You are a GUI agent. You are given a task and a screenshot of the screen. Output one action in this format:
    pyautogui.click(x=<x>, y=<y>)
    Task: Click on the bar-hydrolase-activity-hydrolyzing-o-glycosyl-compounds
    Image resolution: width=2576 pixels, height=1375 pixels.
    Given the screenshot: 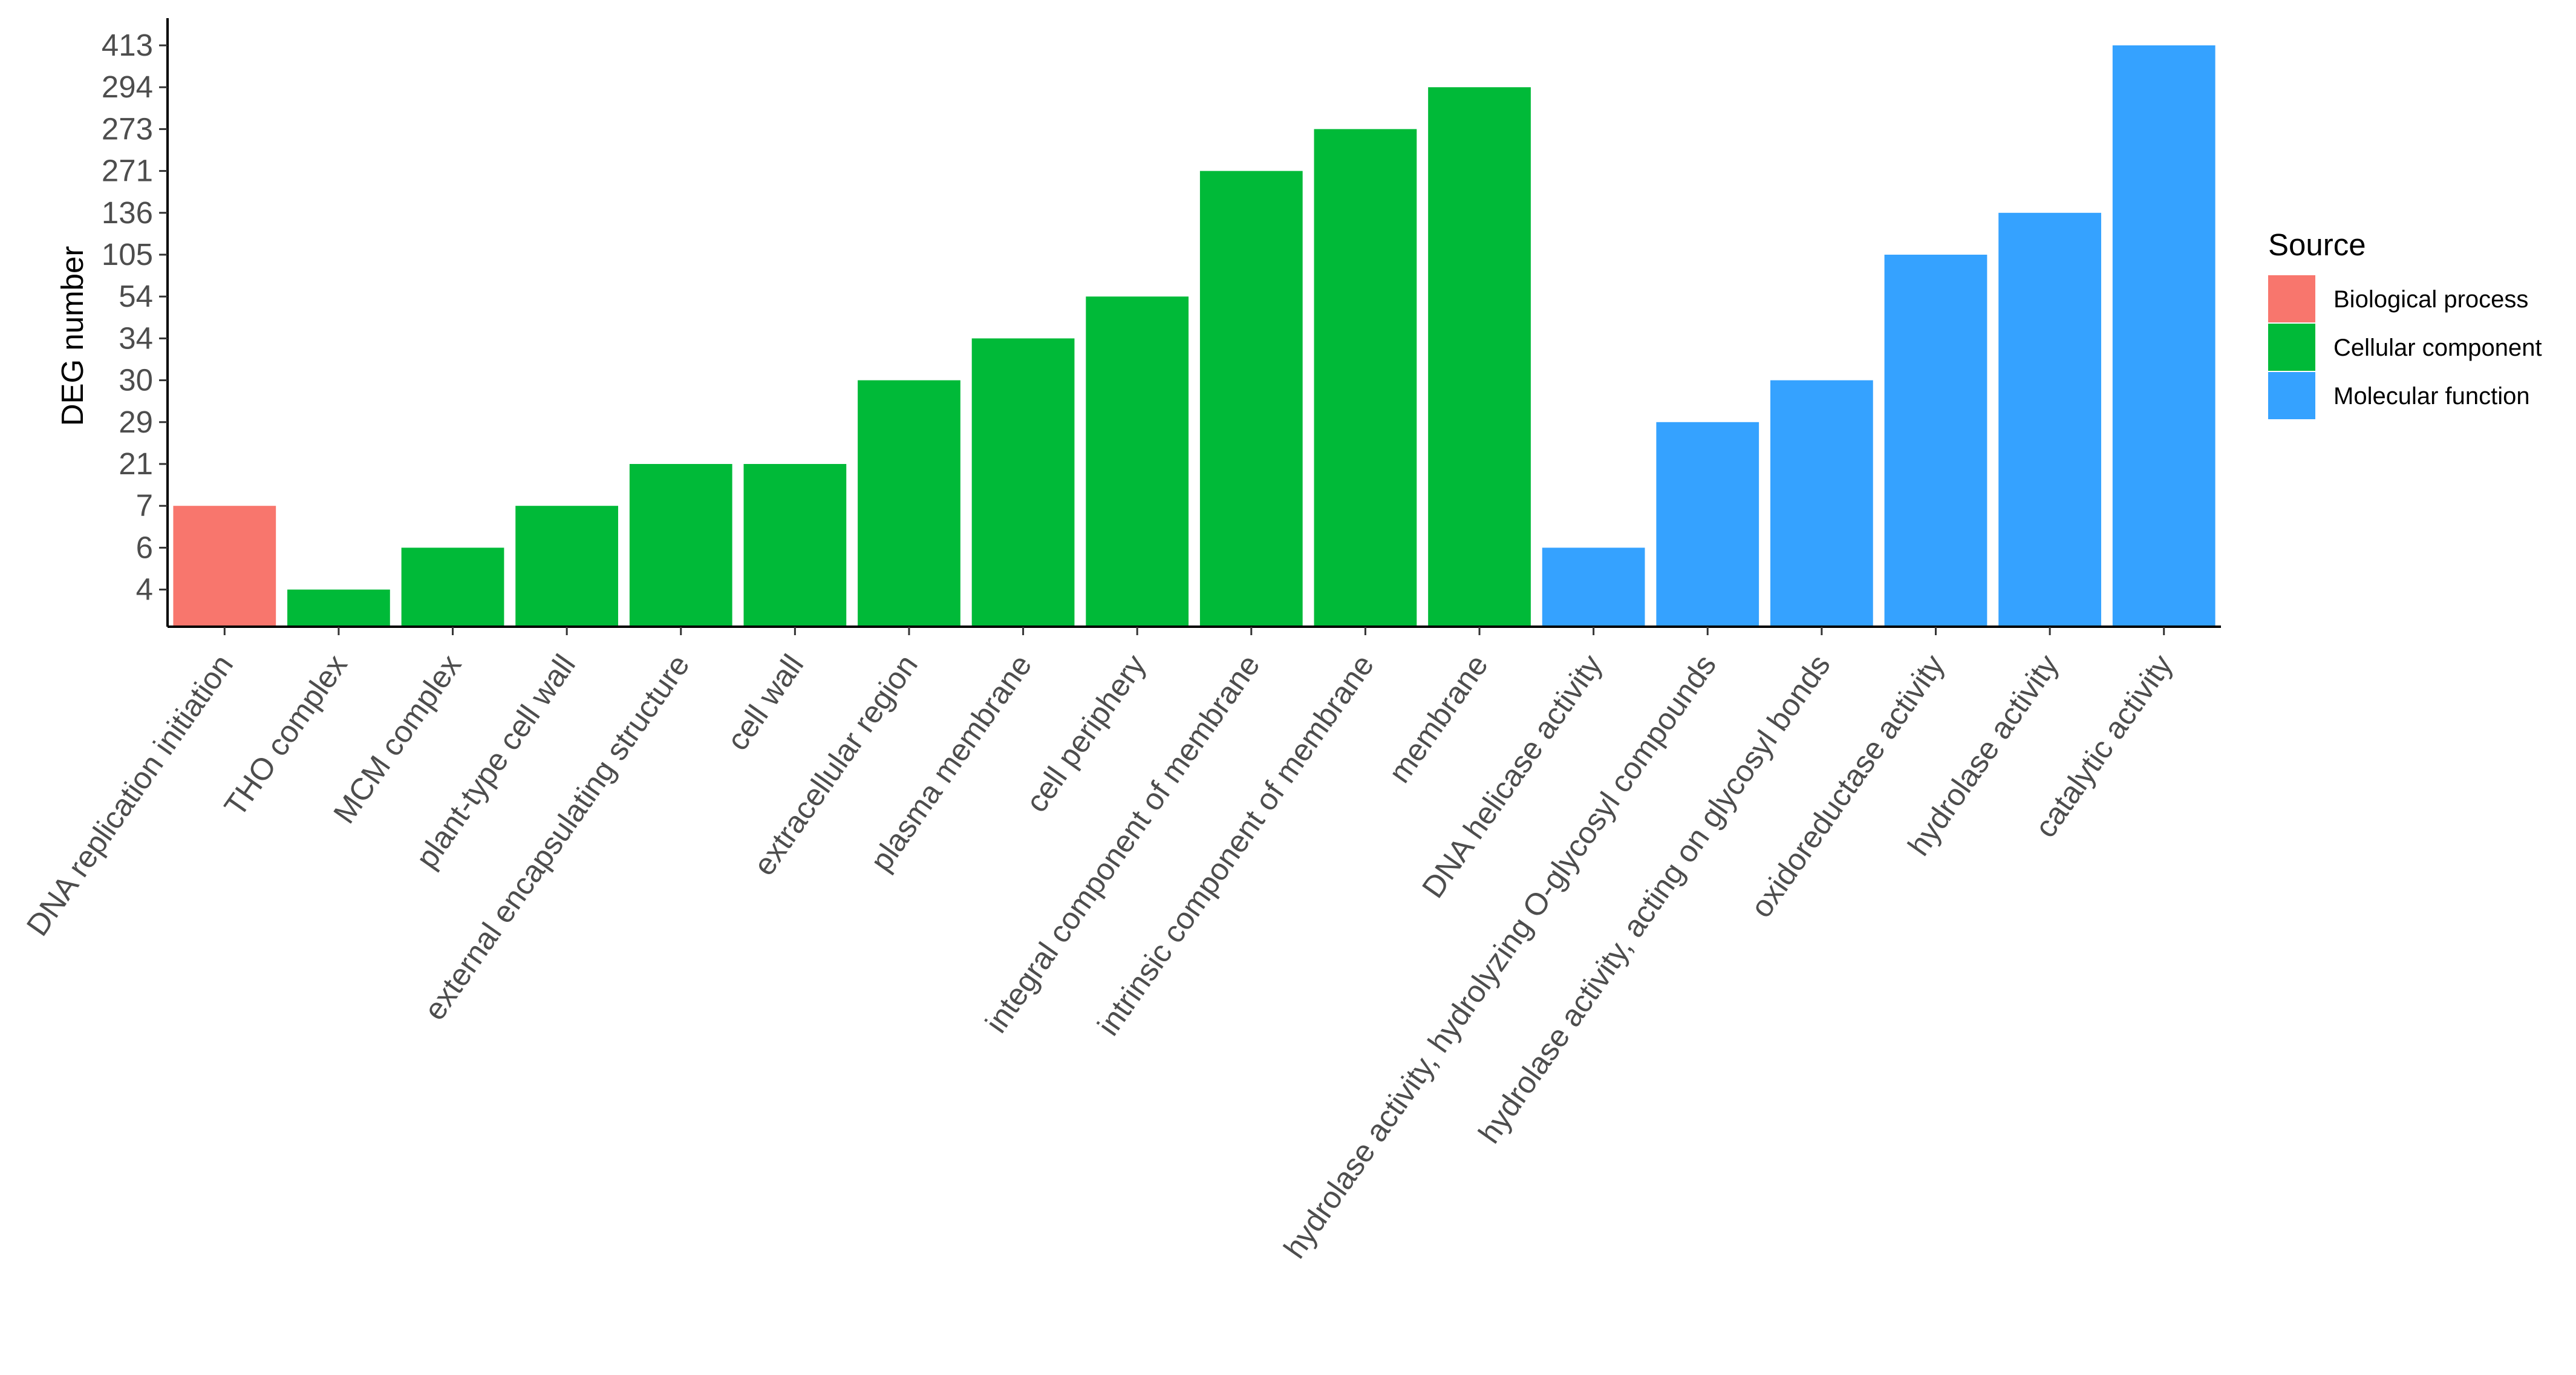 What is the action you would take?
    pyautogui.click(x=1707, y=524)
    